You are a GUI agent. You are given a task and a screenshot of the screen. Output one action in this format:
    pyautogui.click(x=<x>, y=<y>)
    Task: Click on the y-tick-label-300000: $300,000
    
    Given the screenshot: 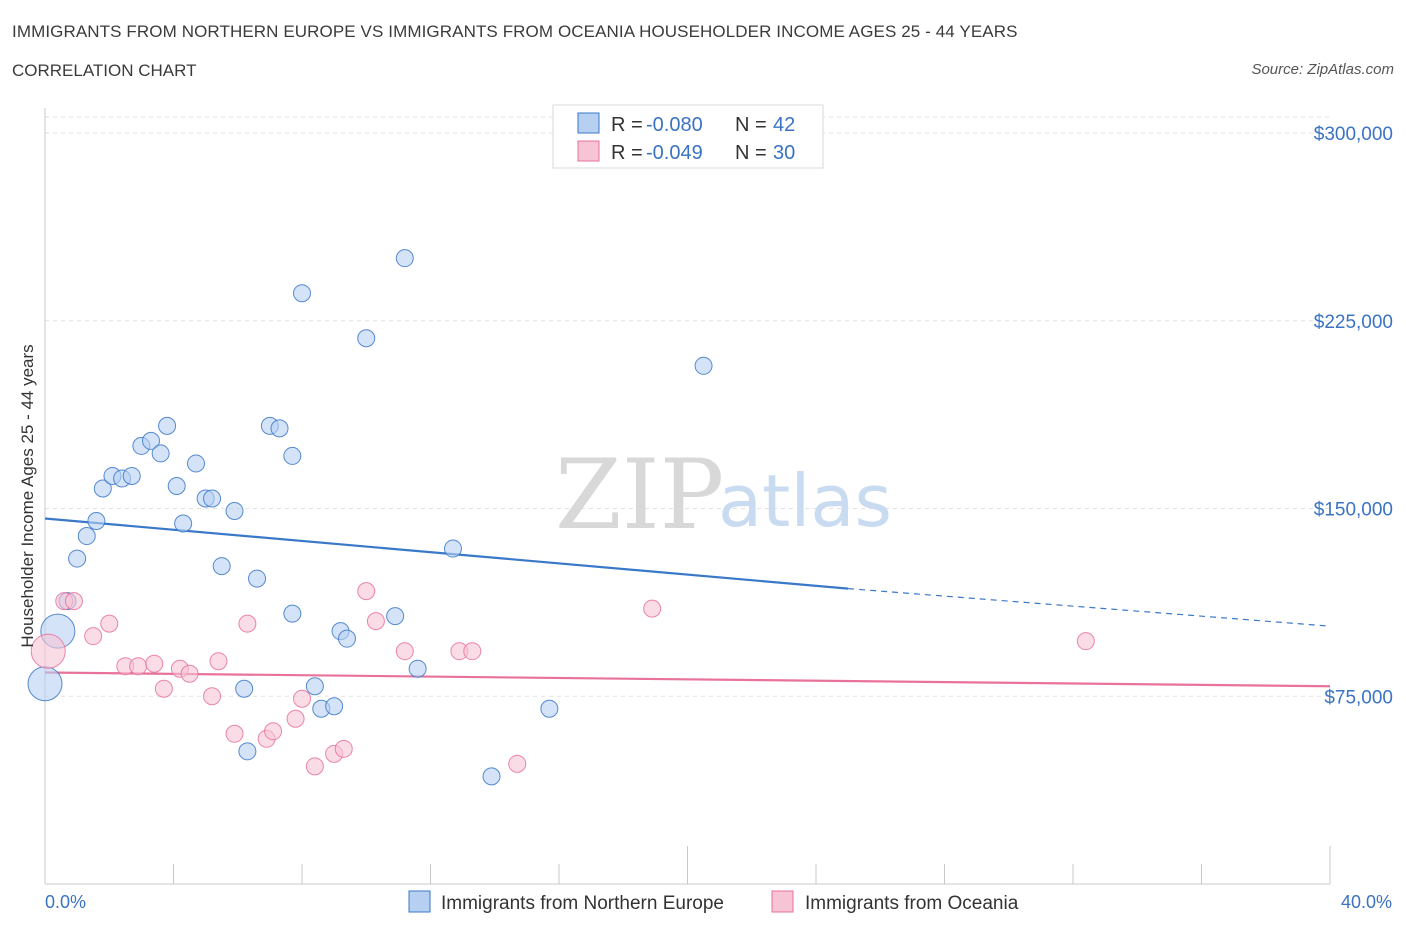 What is the action you would take?
    pyautogui.click(x=1353, y=134)
    